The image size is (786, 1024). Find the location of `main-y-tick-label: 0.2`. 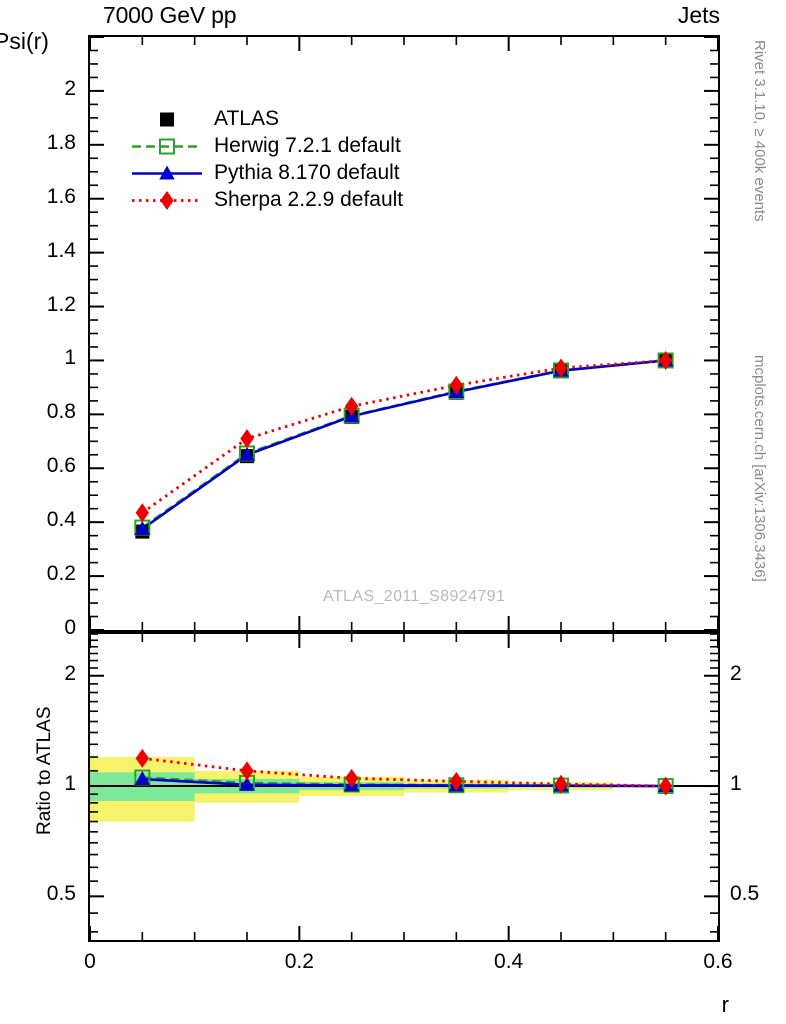

main-y-tick-label: 0.2 is located at coordinates (61, 574).